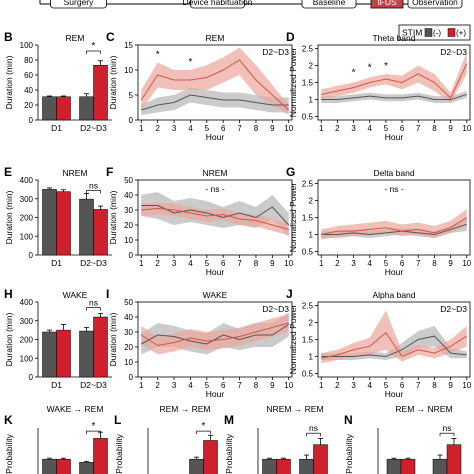  I want to click on x-tick-label: 2, so click(157, 263).